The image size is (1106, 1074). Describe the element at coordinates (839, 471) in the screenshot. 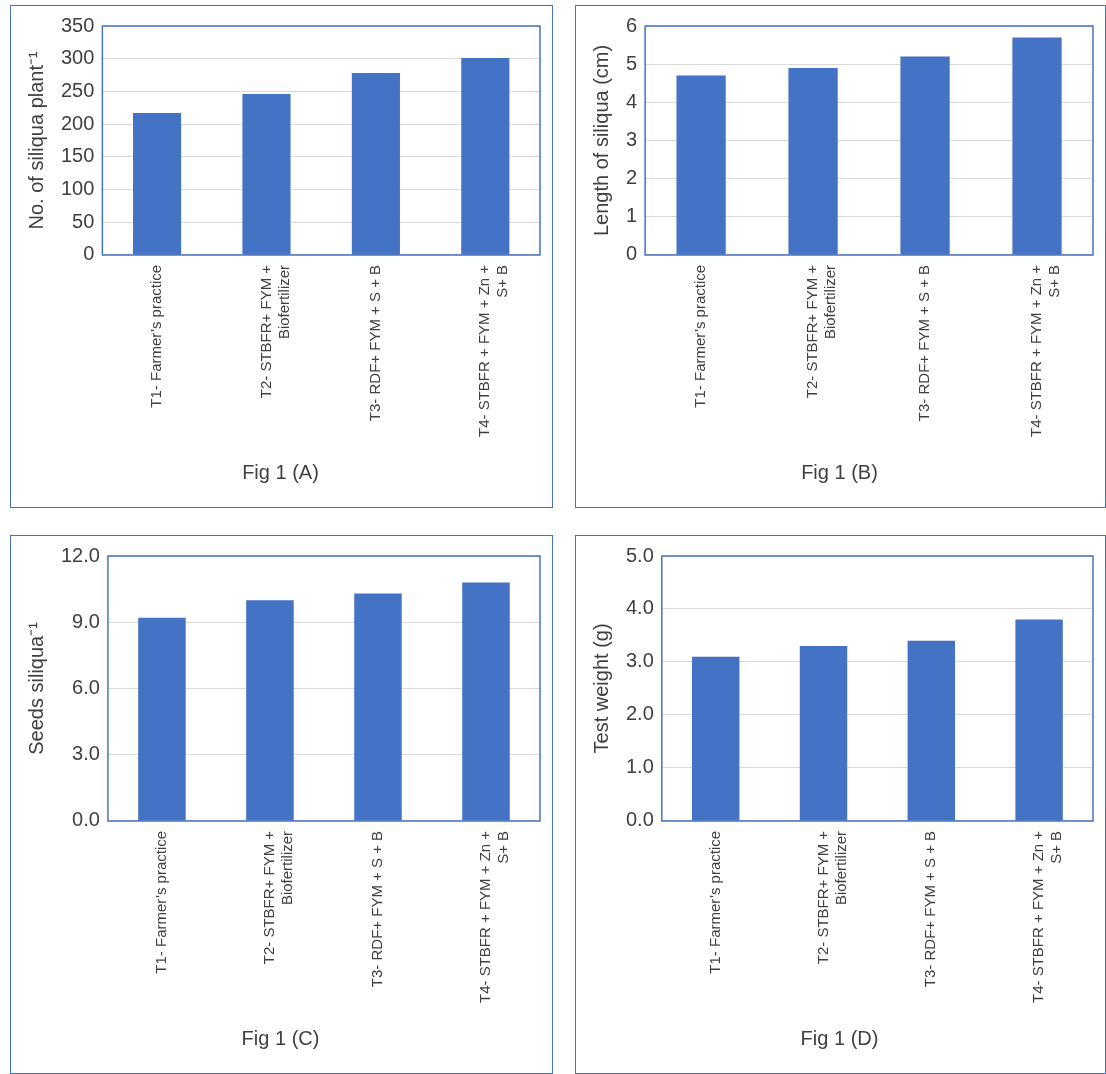

I see `text: Fig 1 (B)` at that location.